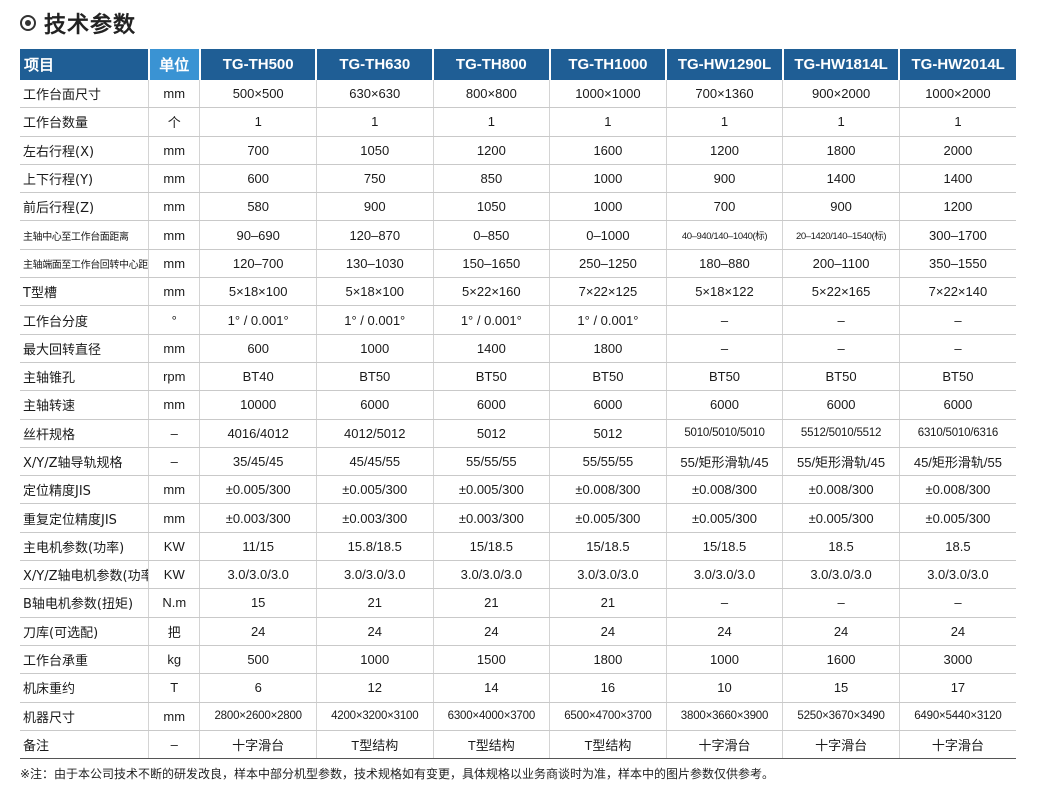 This screenshot has width=1038, height=796. I want to click on value-cell: 120–870, so click(375, 235).